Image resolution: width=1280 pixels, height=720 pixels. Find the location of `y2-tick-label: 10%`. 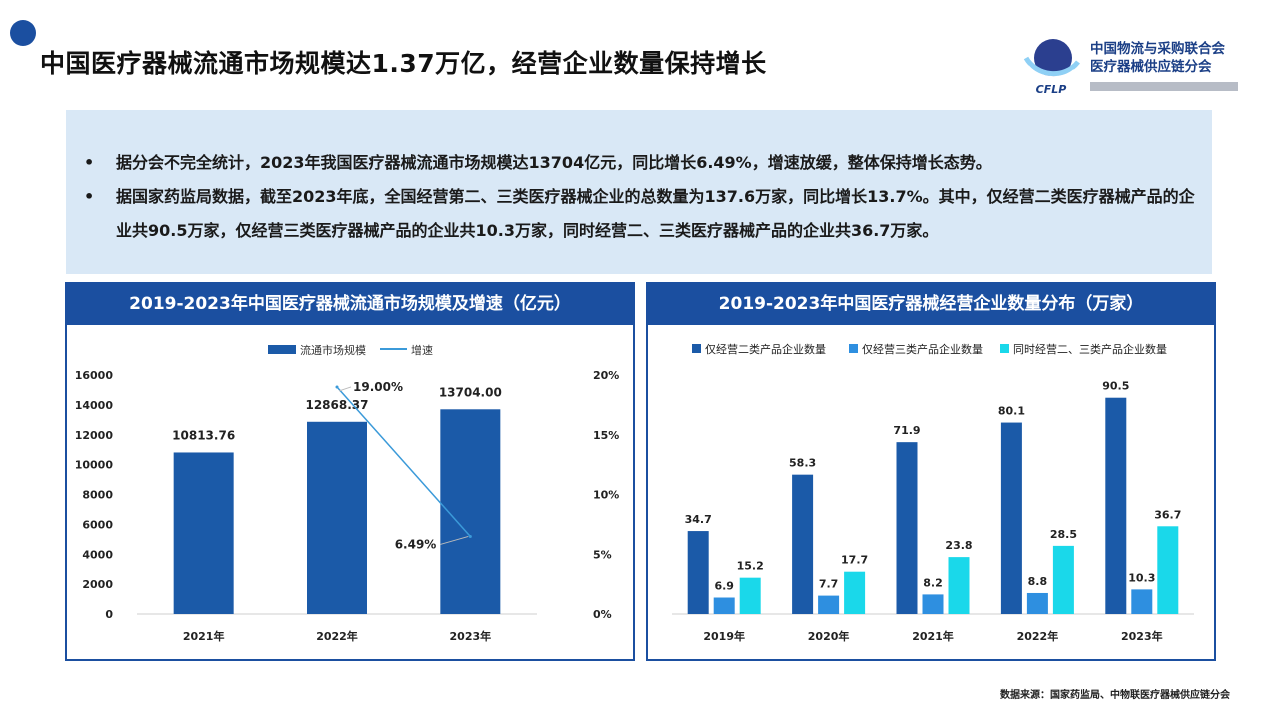

y2-tick-label: 10% is located at coordinates (606, 495).